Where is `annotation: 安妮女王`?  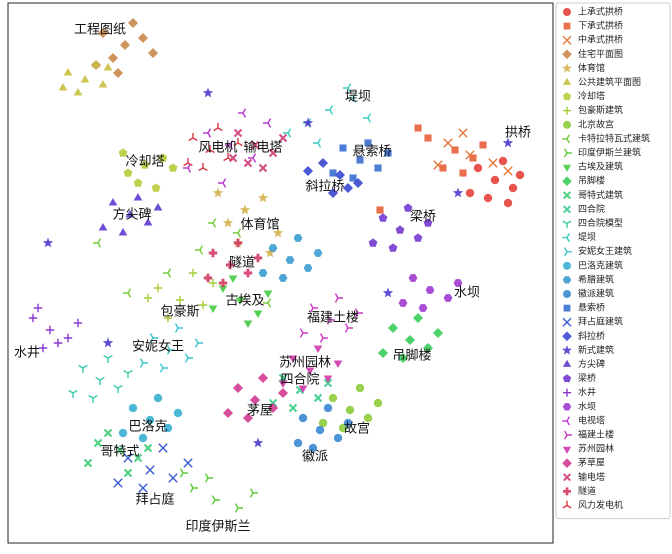 annotation: 安妮女王 is located at coordinates (158, 347).